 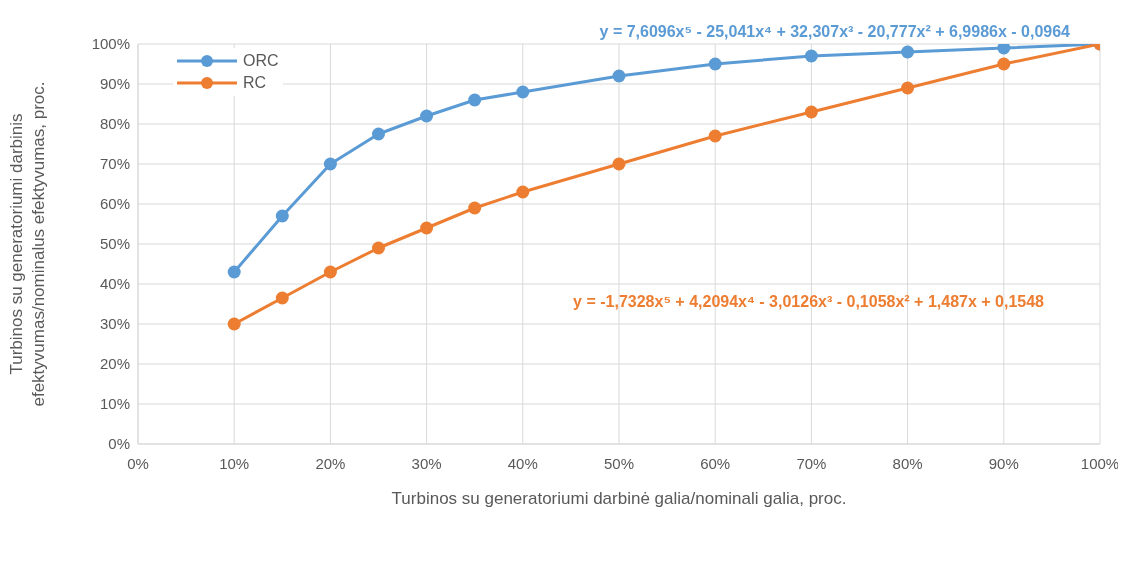 I want to click on x-tick-label: 60%, so click(x=715, y=463).